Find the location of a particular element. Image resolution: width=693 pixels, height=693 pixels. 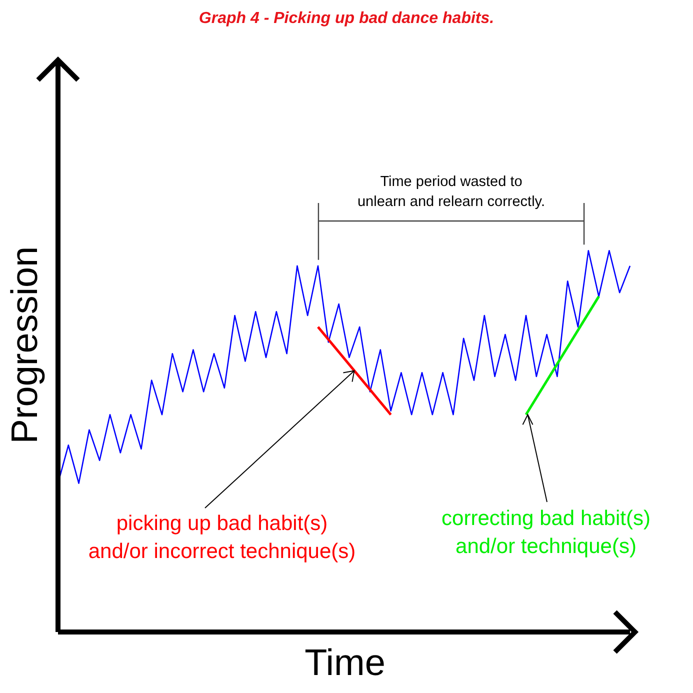

annotation: correcting bad habit(s) and/or technique(s) is located at coordinates (546, 533).